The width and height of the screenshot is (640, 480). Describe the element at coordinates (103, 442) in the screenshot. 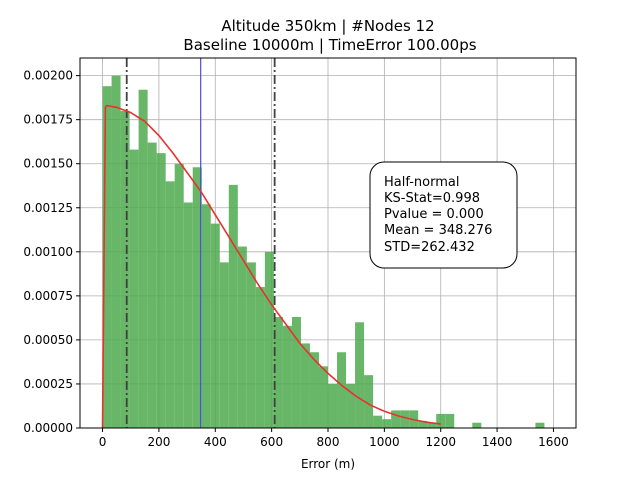

I see `x-tick-label: 0` at that location.